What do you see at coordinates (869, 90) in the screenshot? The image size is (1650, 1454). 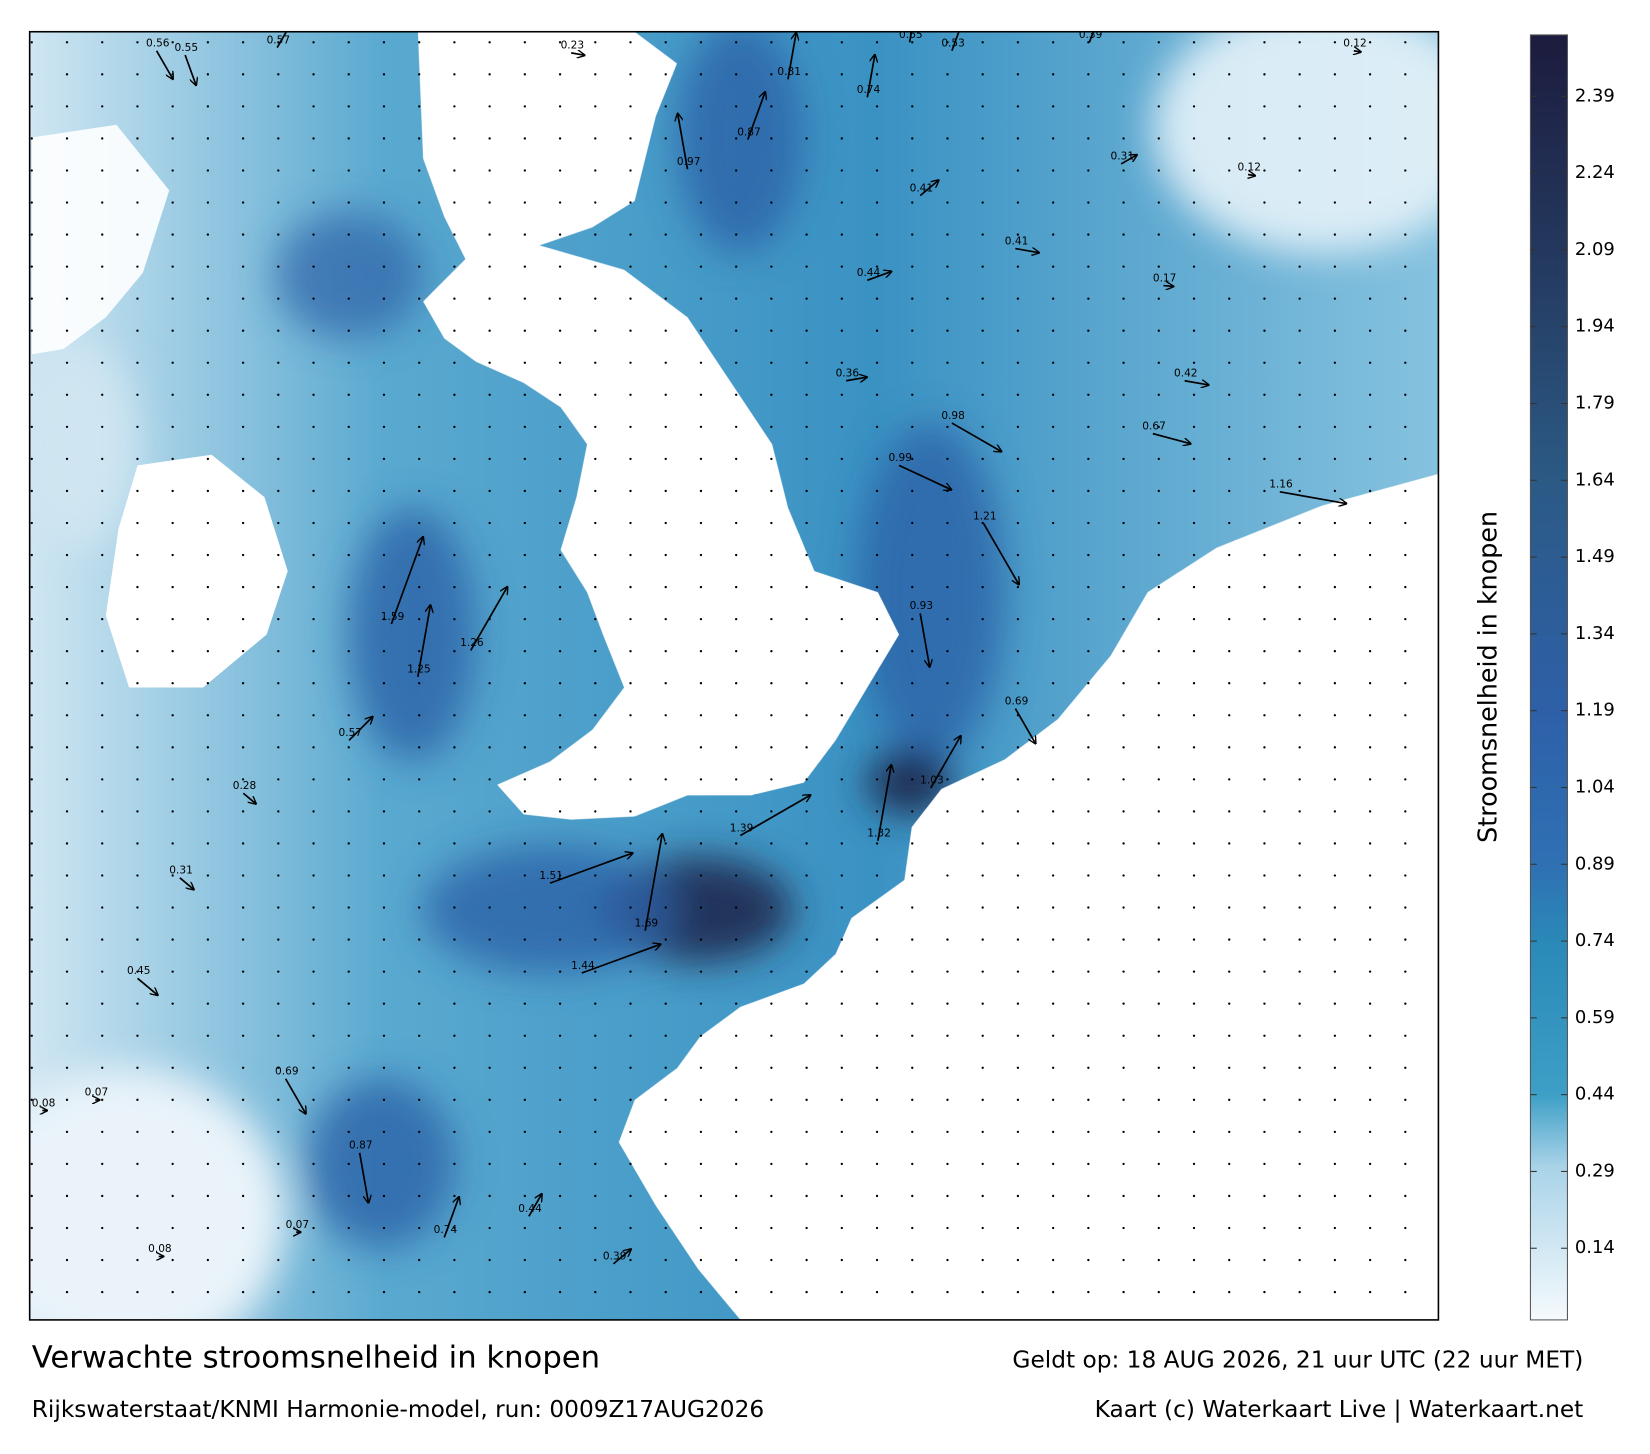 I see `speed-label: 0.74` at bounding box center [869, 90].